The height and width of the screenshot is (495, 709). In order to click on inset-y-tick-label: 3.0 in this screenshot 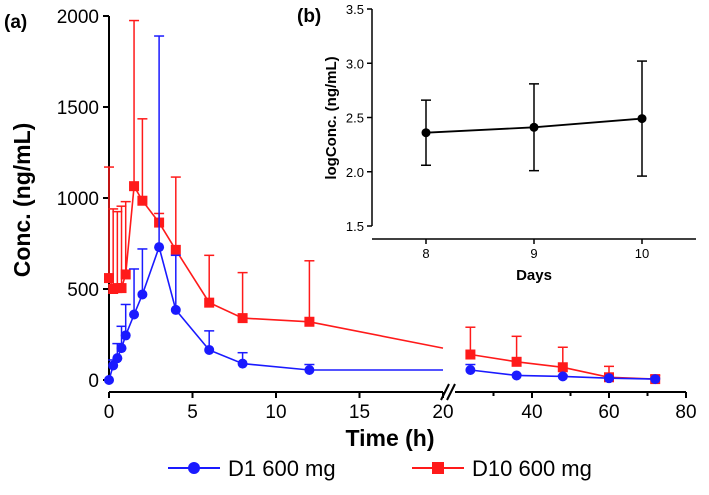, I will do `click(355, 63)`.